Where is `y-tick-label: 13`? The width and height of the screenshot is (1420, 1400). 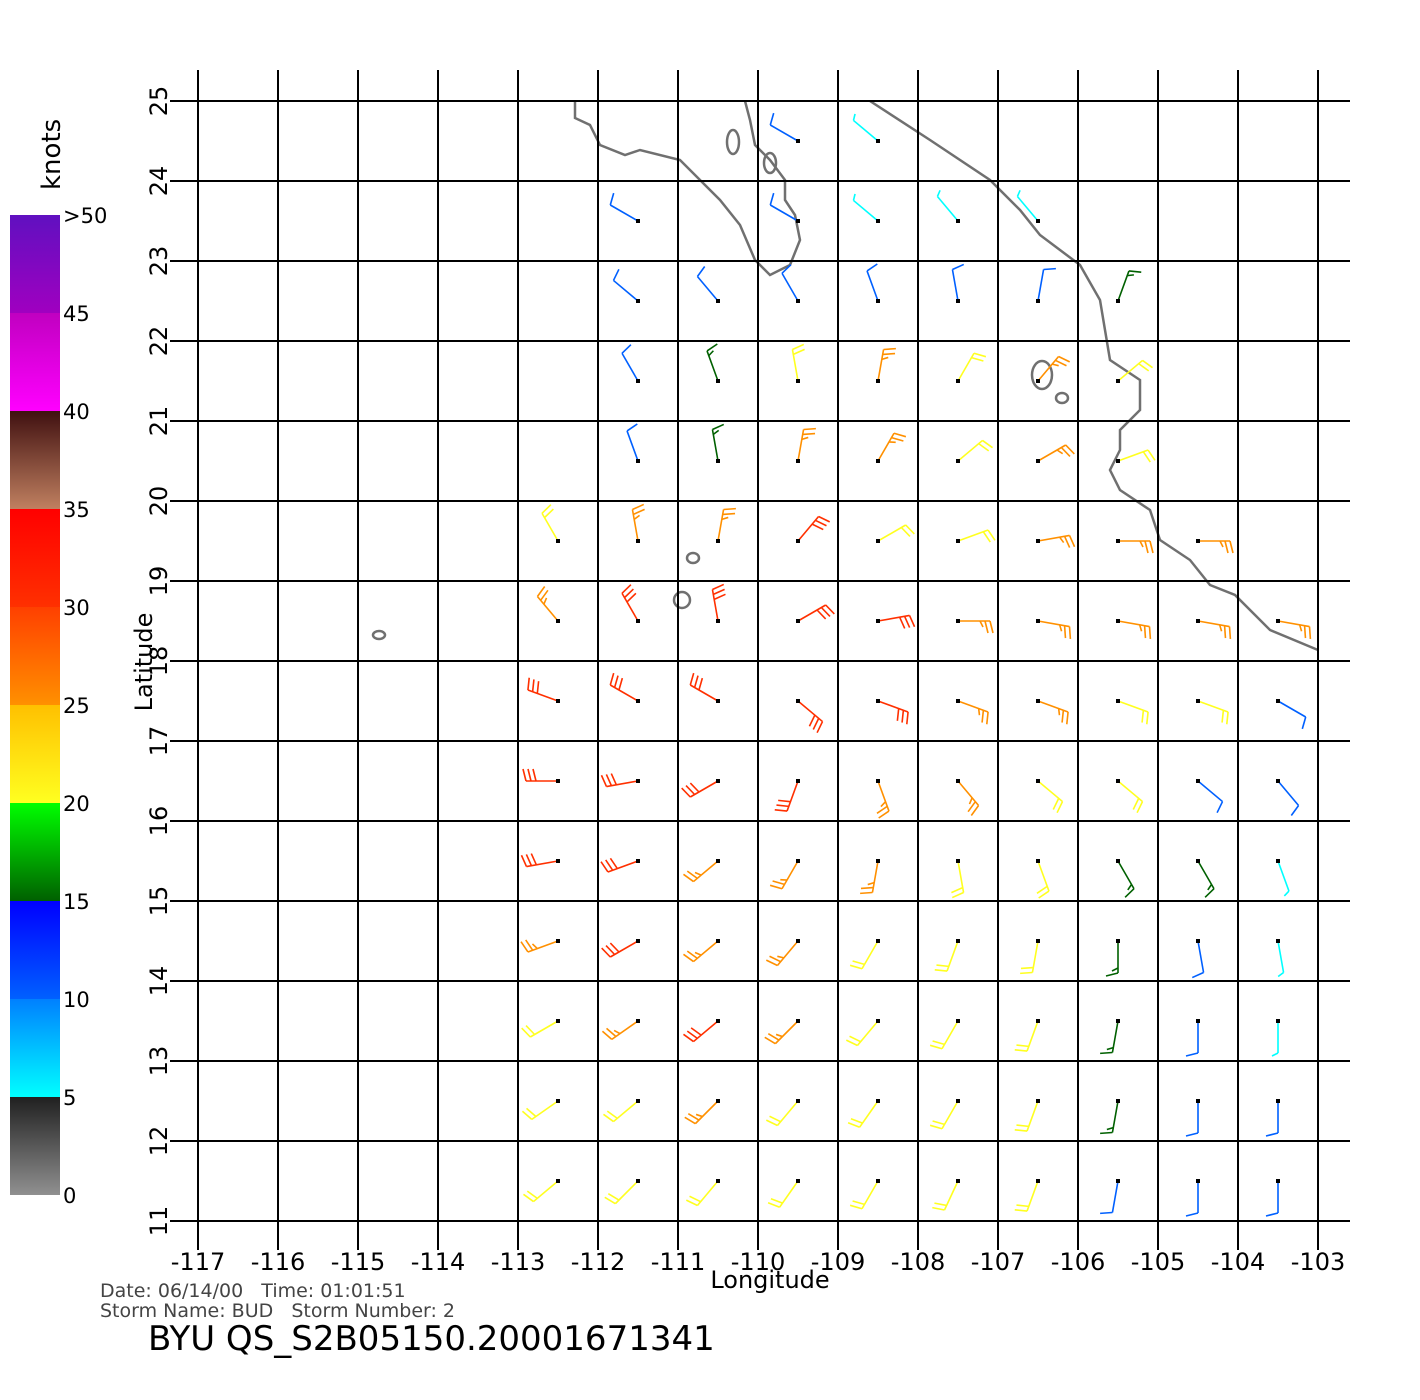
y-tick-label: 13 is located at coordinates (159, 1061).